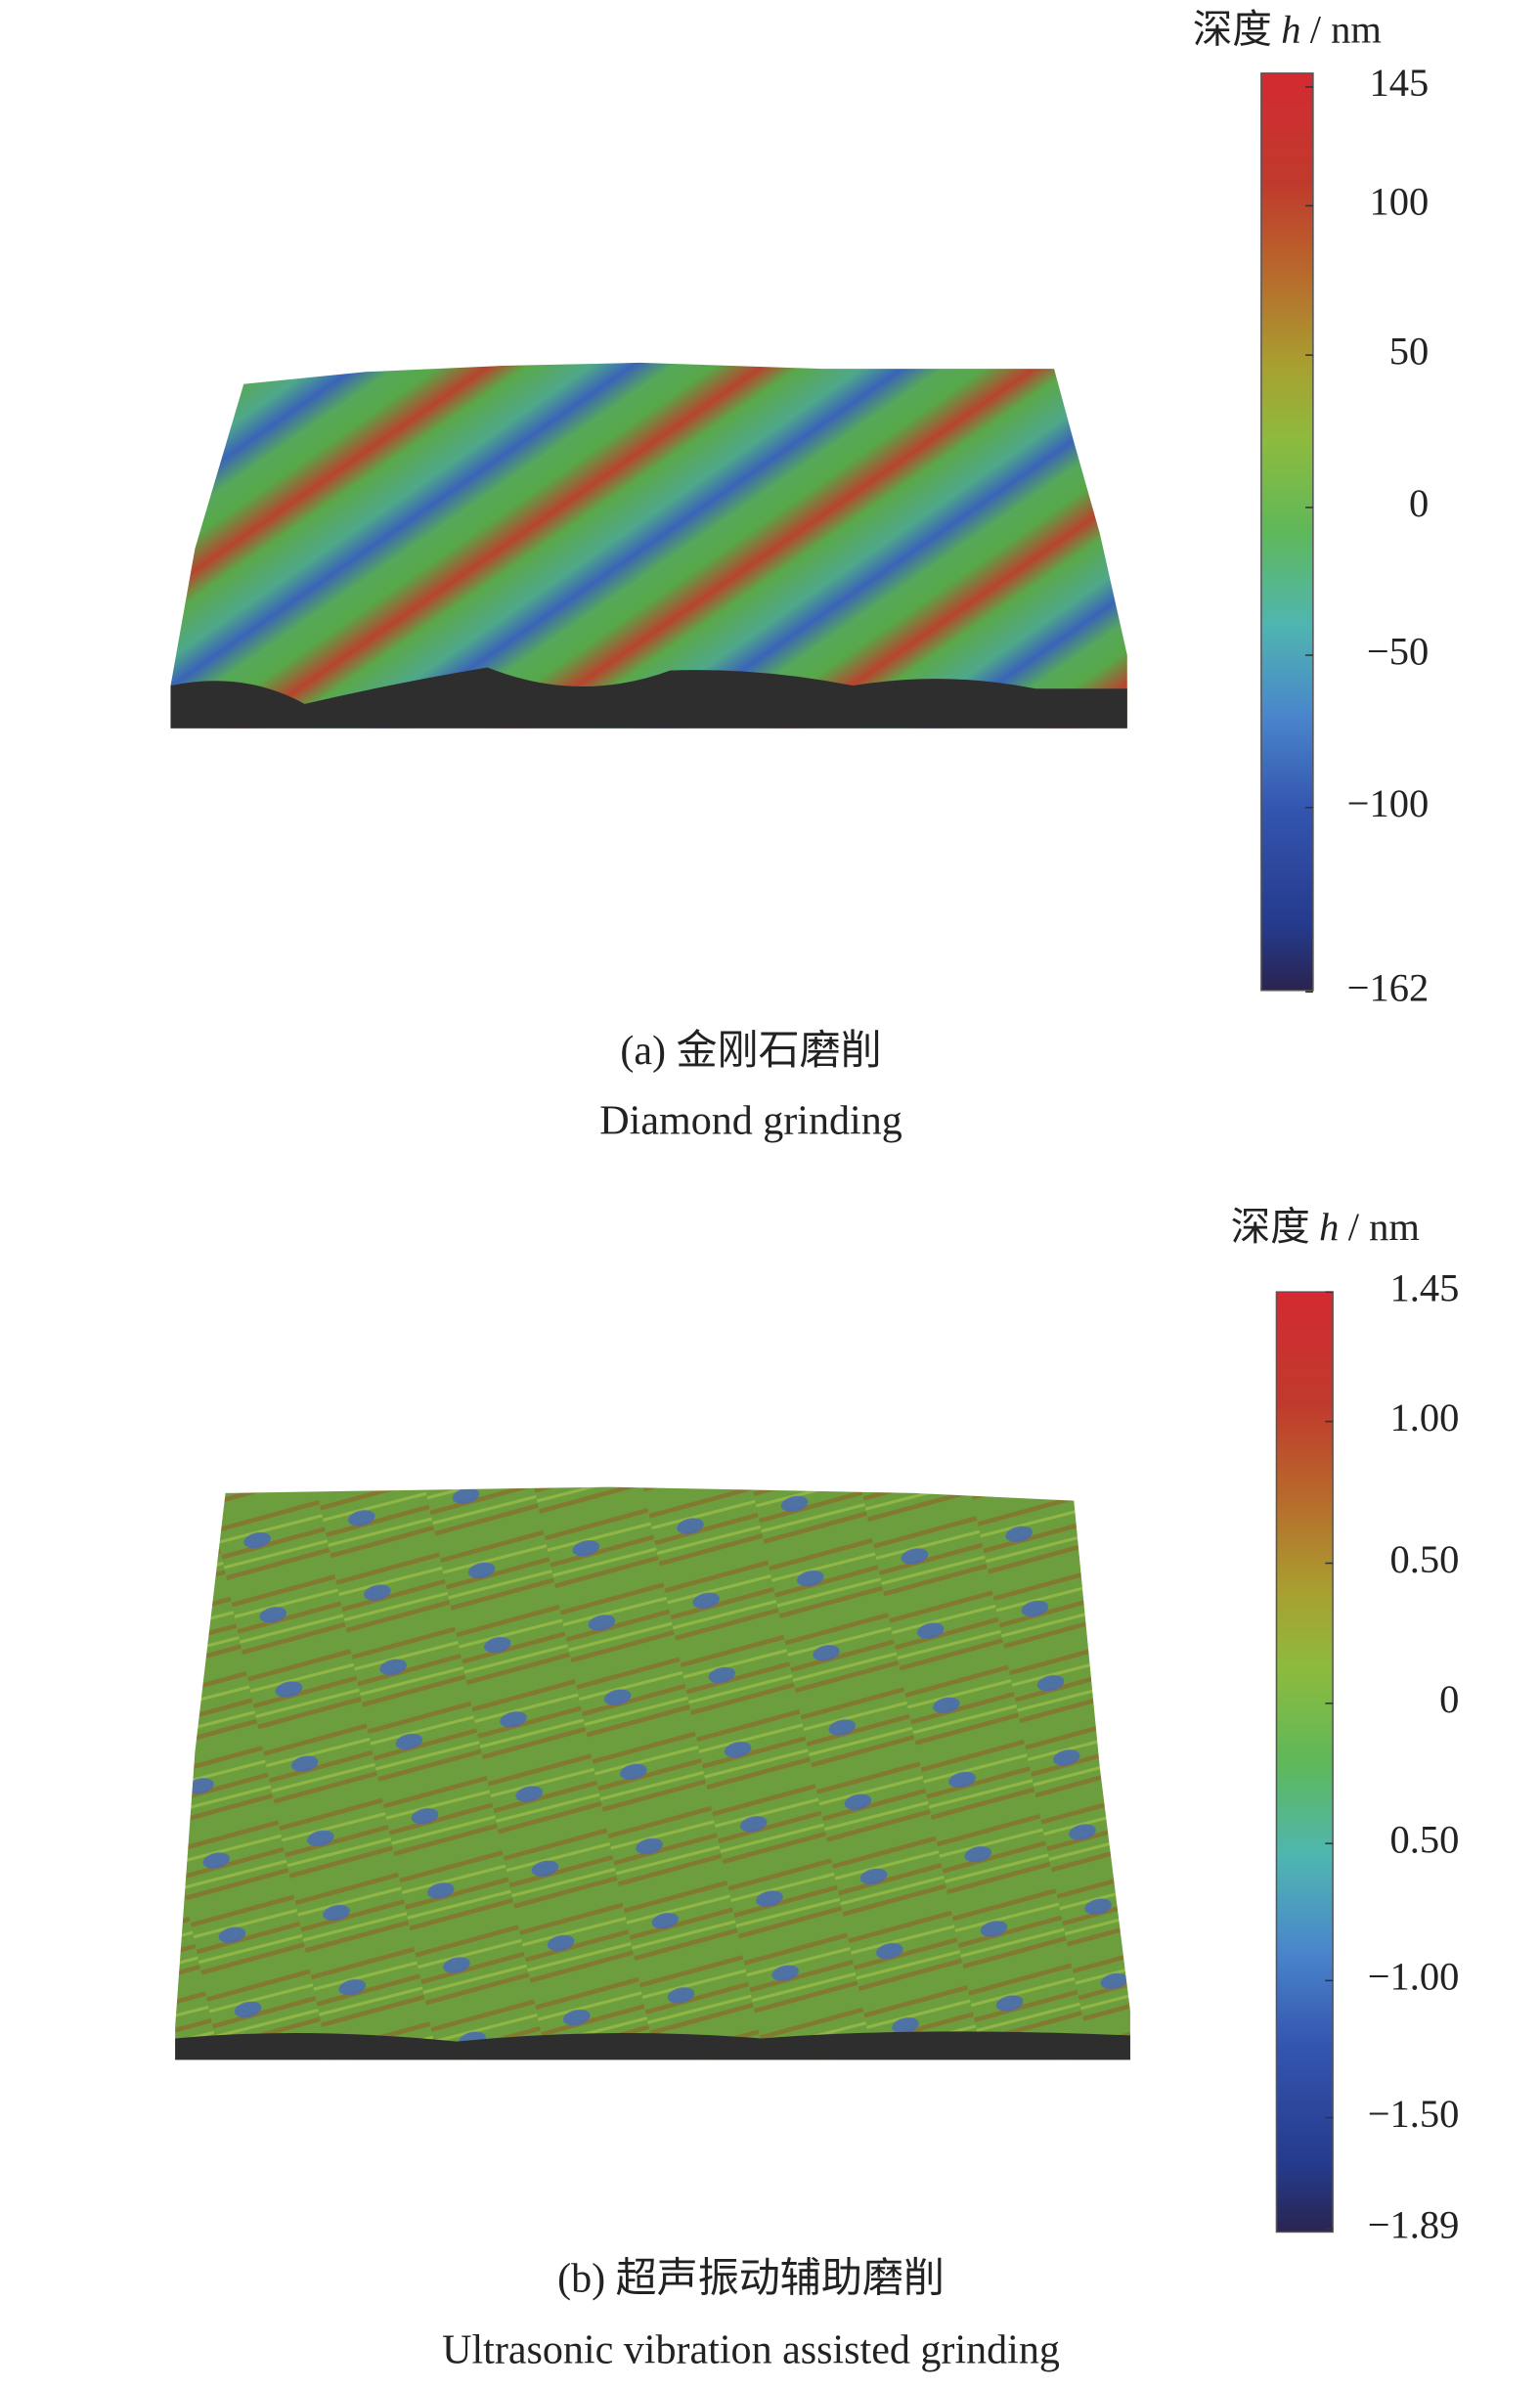 The height and width of the screenshot is (2389, 1540). What do you see at coordinates (1414, 2114) in the screenshot?
I see `colorbar-tick-label: −1.50` at bounding box center [1414, 2114].